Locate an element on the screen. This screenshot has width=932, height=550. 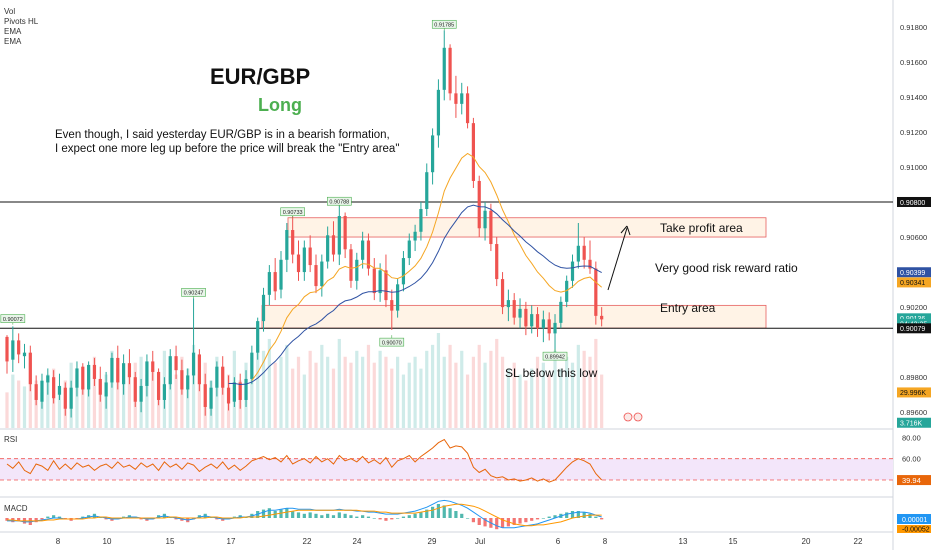
macd-pane: MACD 0.00001 -0.00052 is located at coordinates (467, 516).